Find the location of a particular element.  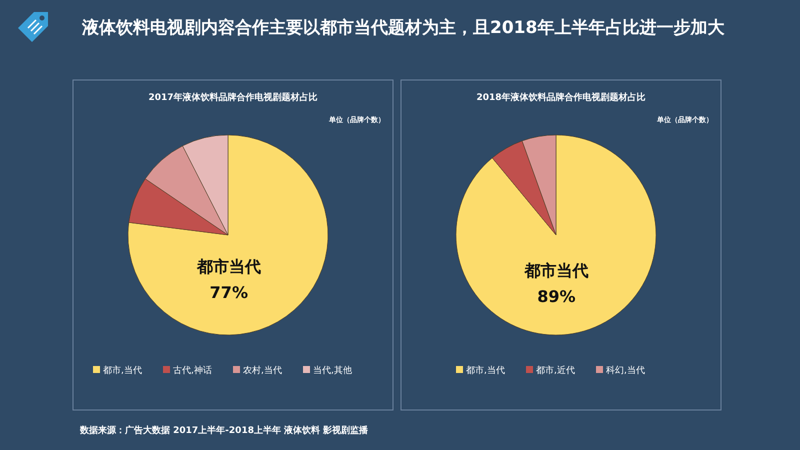

data-label: 都市当代 77% is located at coordinates (228, 279).